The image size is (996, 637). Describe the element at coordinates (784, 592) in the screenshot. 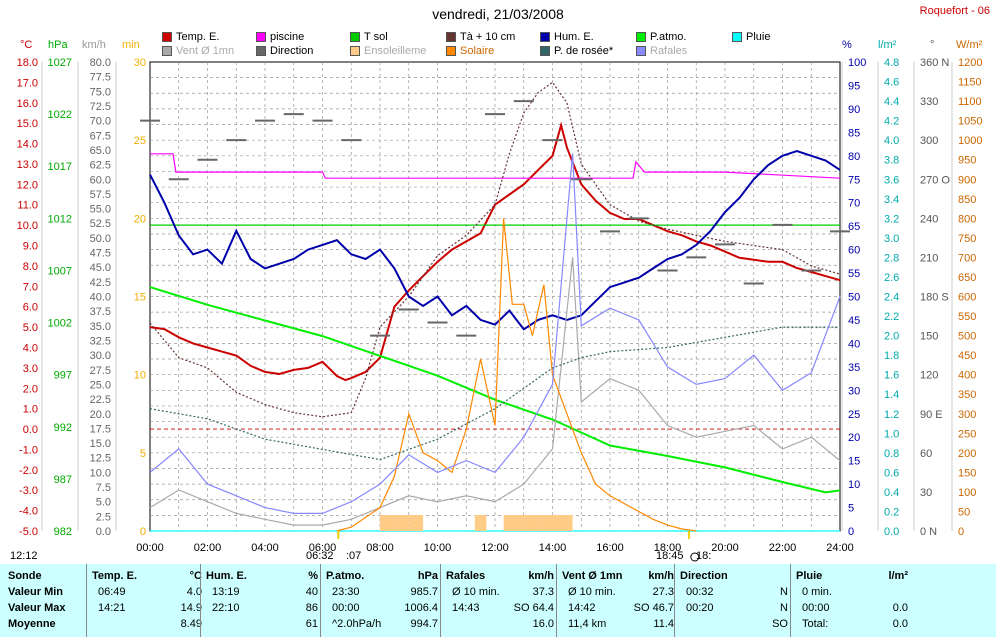

I see `stats-cell-value: N` at that location.